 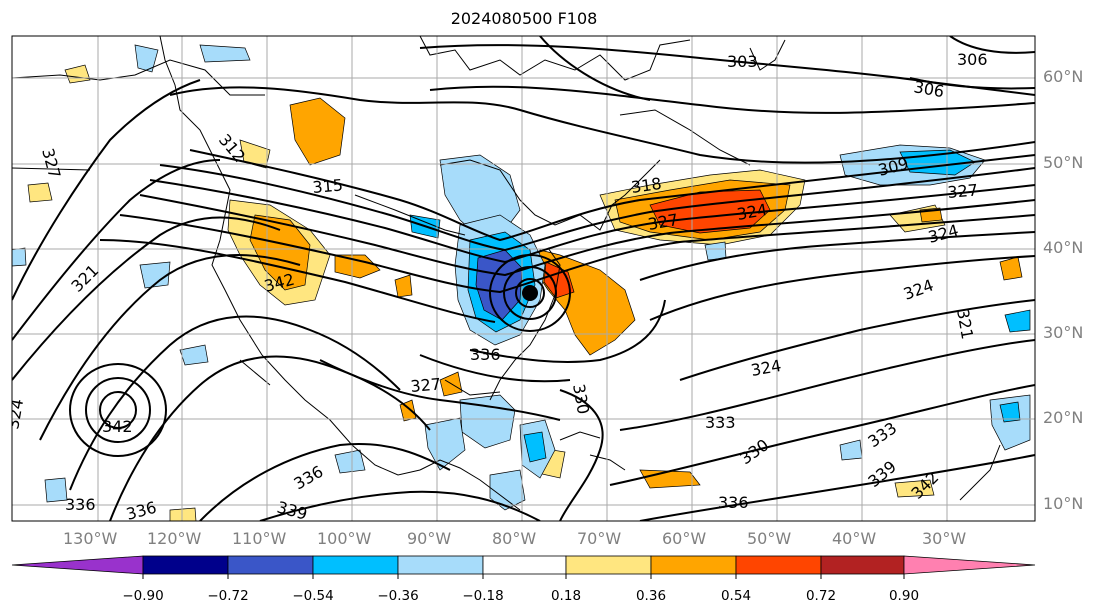 I want to click on lon-label: 50°W, so click(x=769, y=538).